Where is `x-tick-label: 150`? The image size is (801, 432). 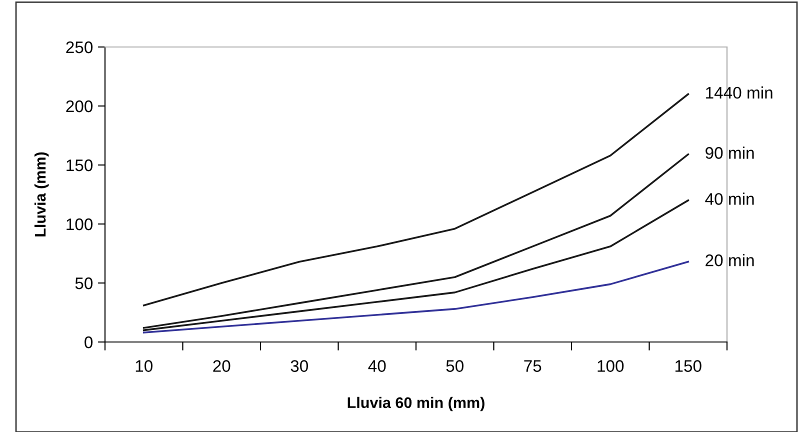
x-tick-label: 150 is located at coordinates (688, 366).